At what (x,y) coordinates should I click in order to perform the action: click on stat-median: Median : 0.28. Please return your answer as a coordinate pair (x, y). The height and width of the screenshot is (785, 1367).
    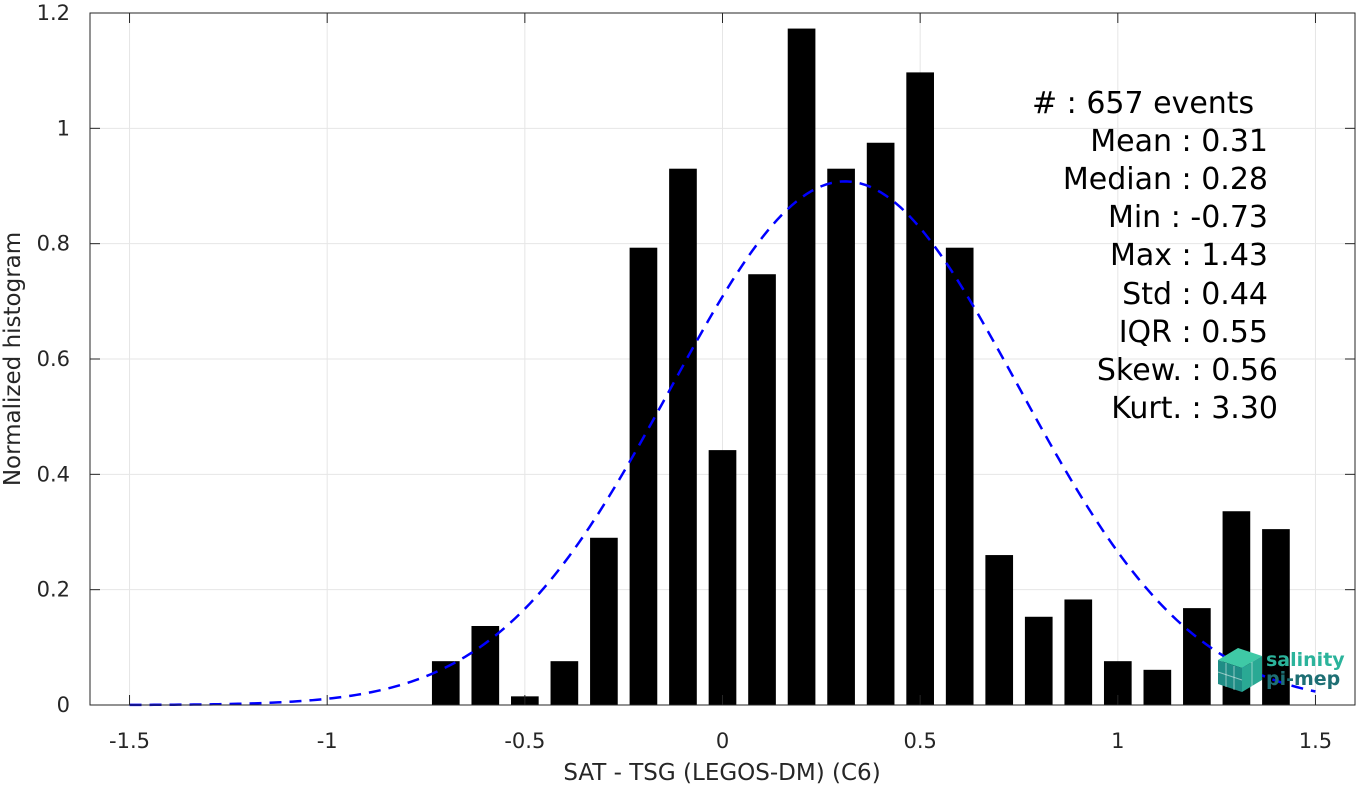
    Looking at the image, I should click on (1165, 179).